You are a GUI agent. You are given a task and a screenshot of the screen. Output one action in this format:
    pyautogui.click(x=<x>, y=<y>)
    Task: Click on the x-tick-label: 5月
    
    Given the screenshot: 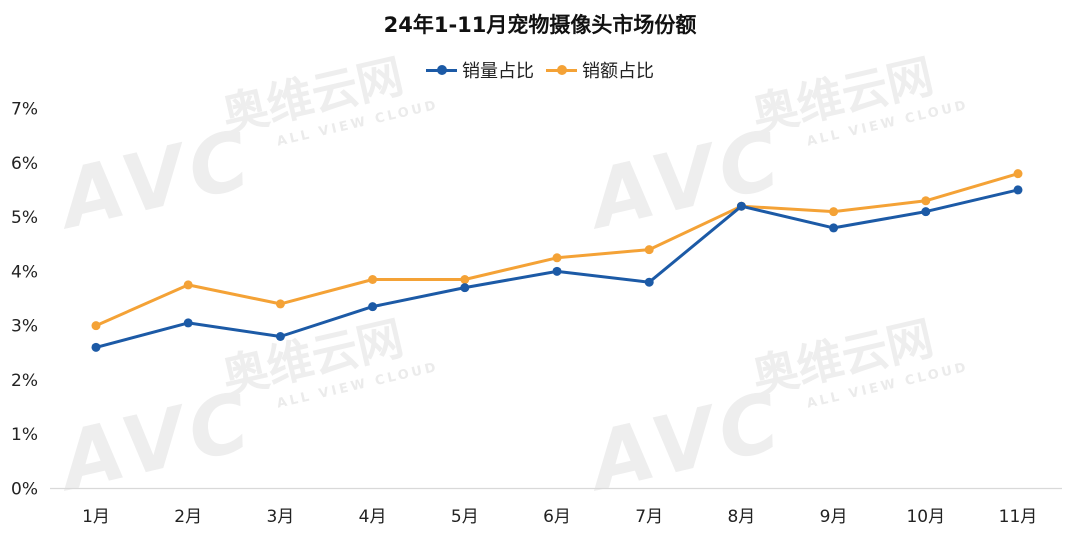 What is the action you would take?
    pyautogui.click(x=465, y=517)
    